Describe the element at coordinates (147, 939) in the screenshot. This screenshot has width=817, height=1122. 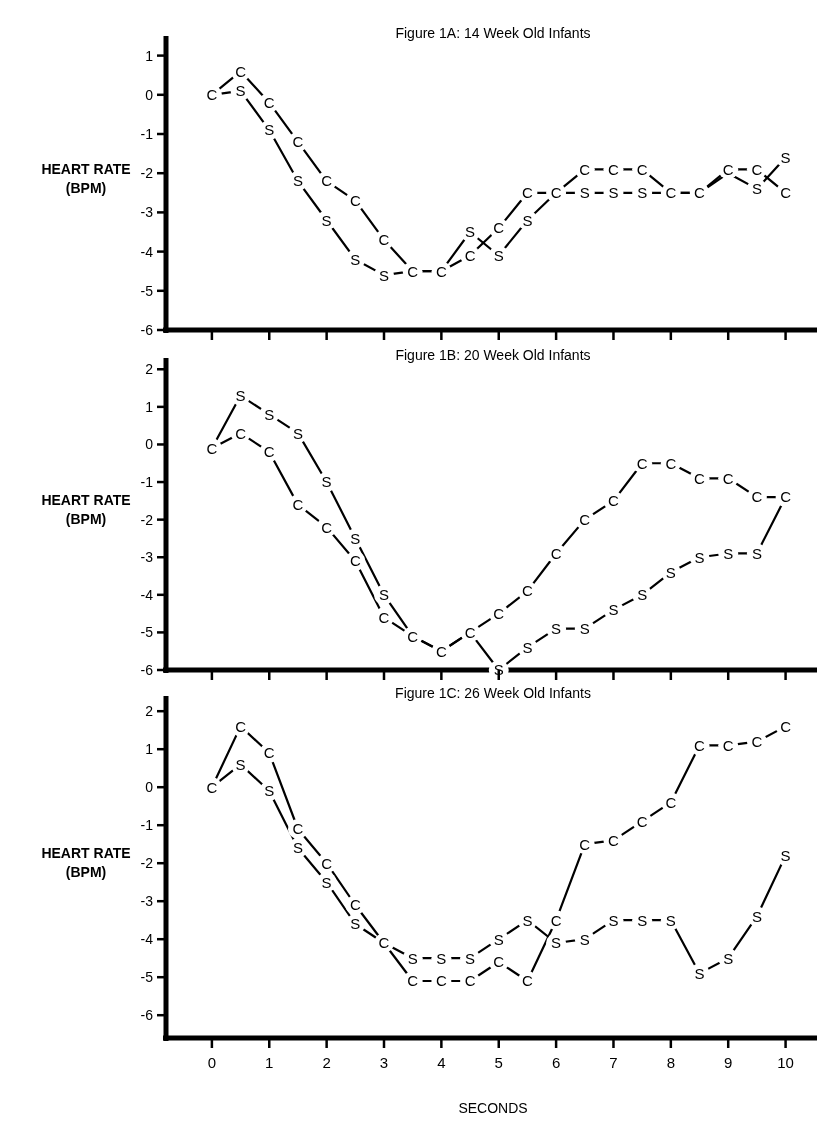
I see `y-tick-label: -4` at that location.